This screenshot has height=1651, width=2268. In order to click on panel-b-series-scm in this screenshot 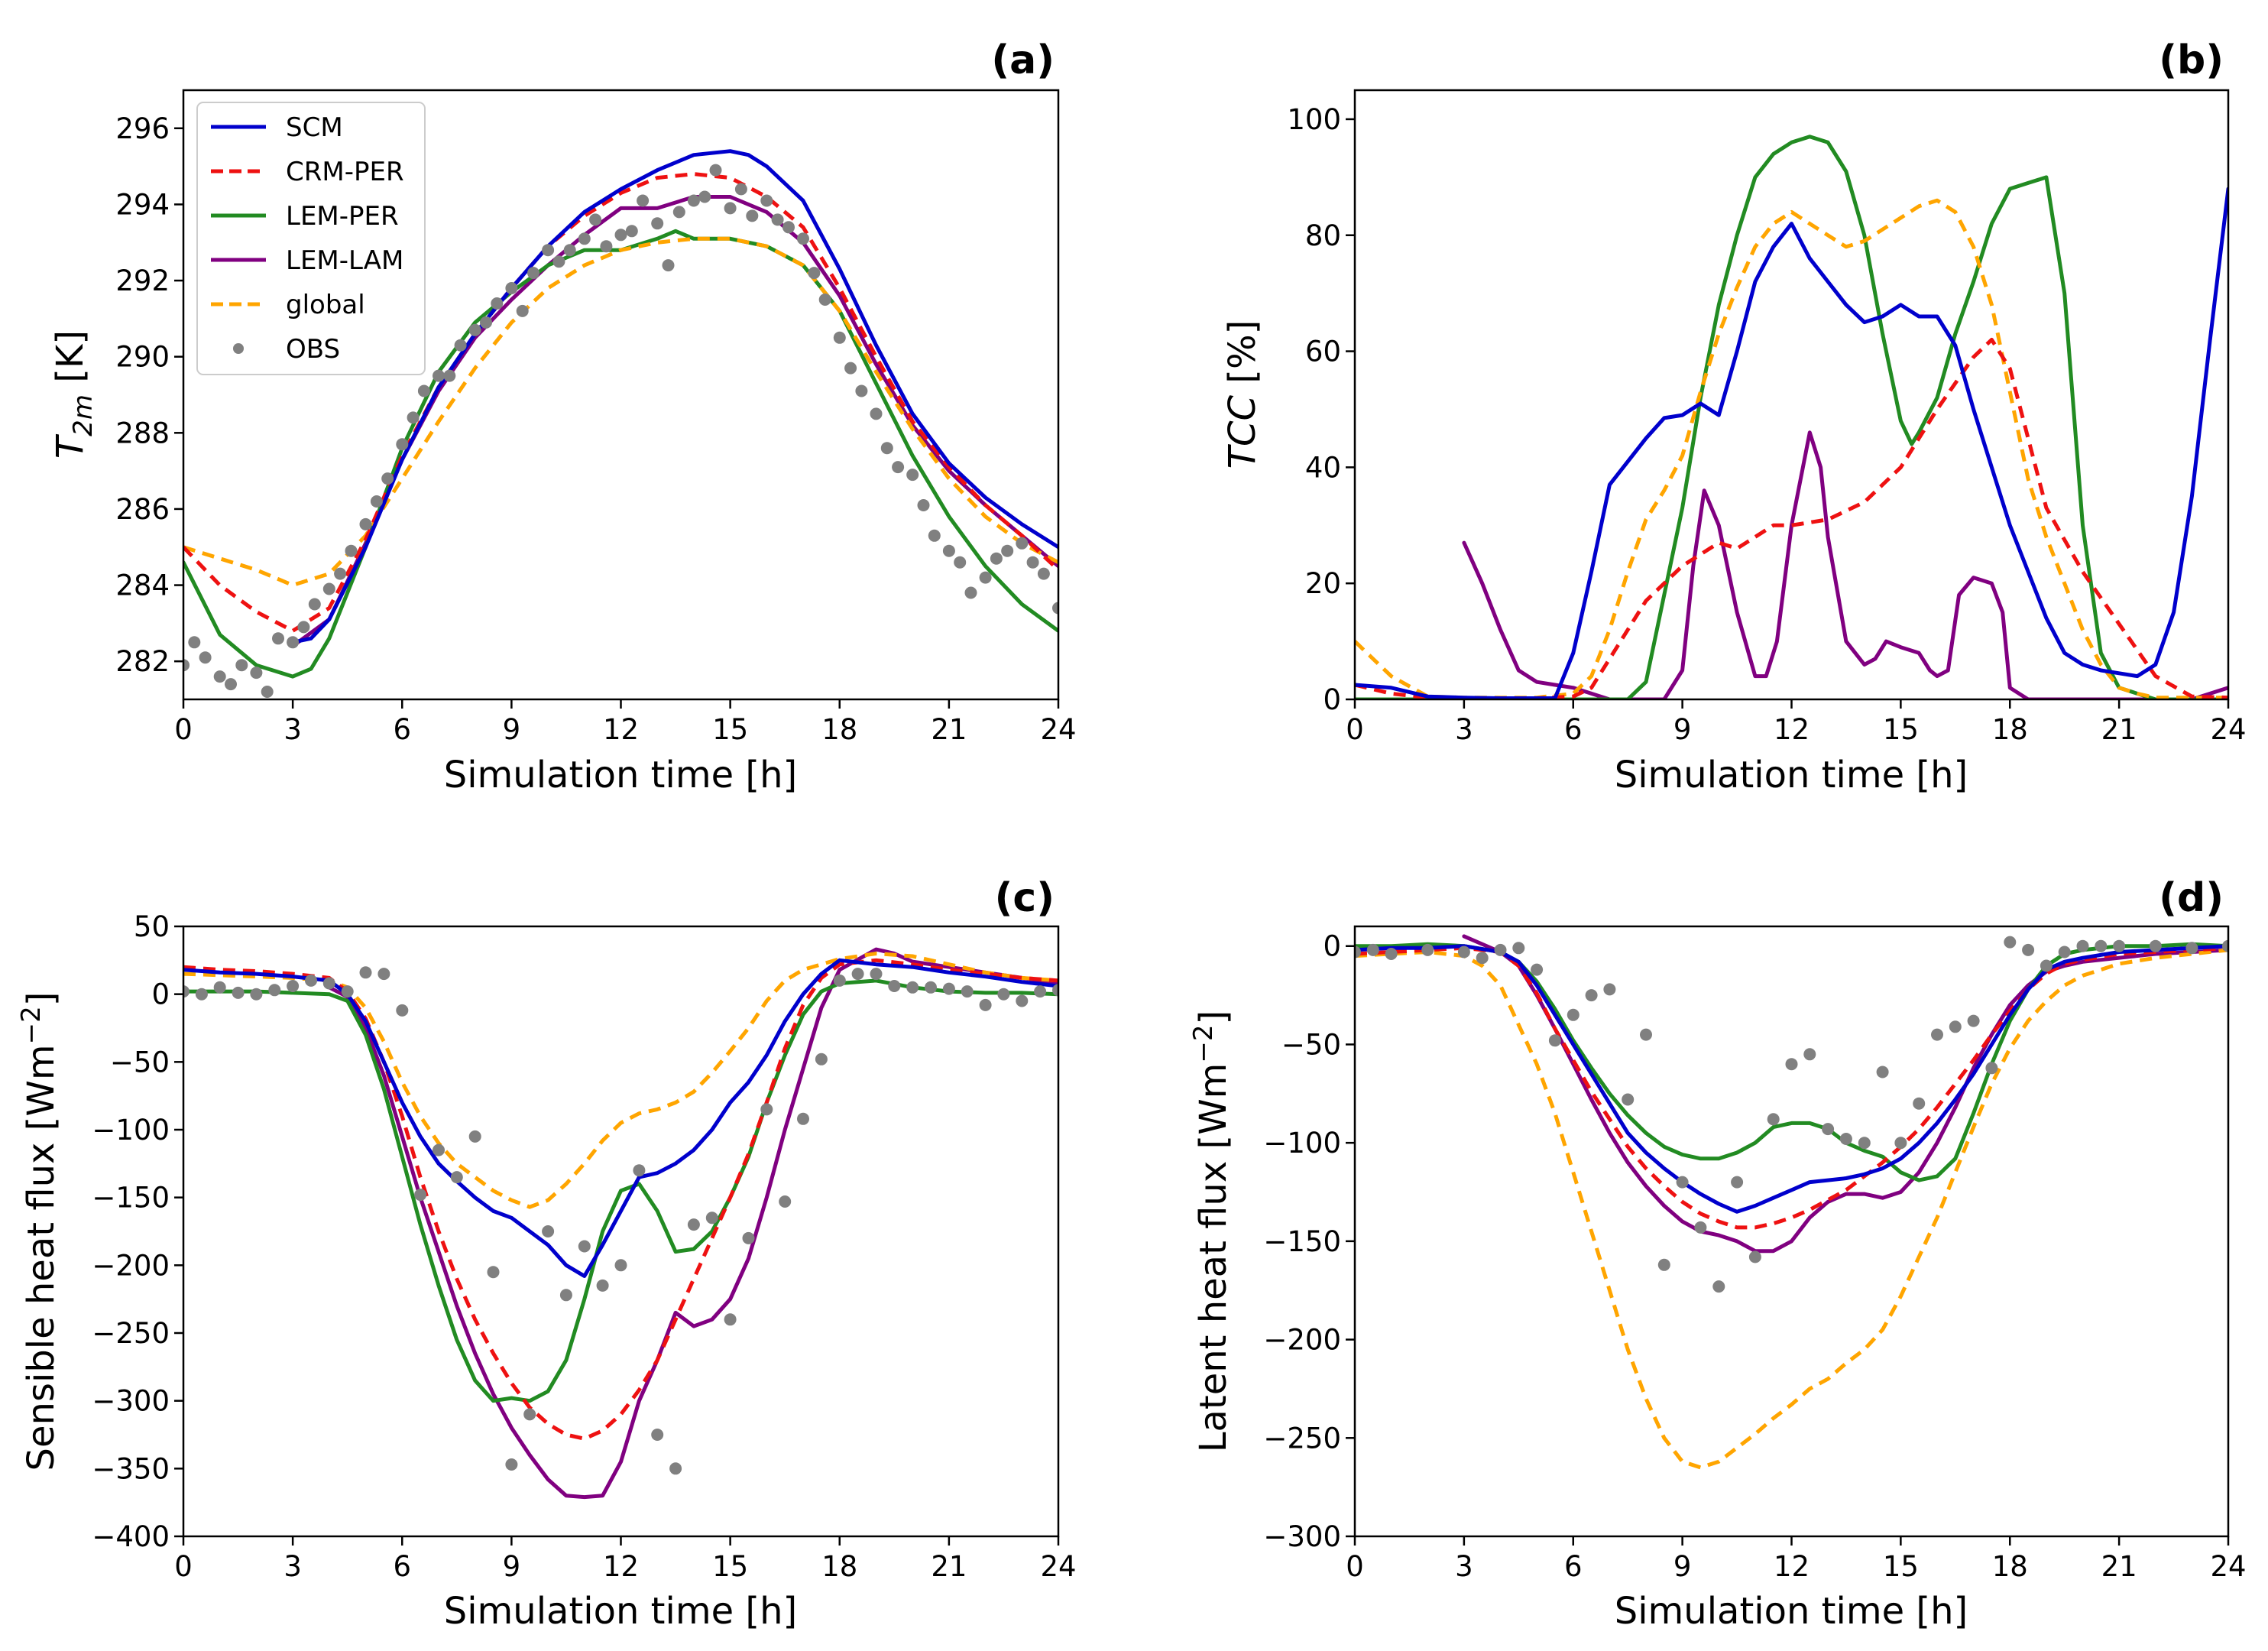, I will do `click(1792, 443)`.